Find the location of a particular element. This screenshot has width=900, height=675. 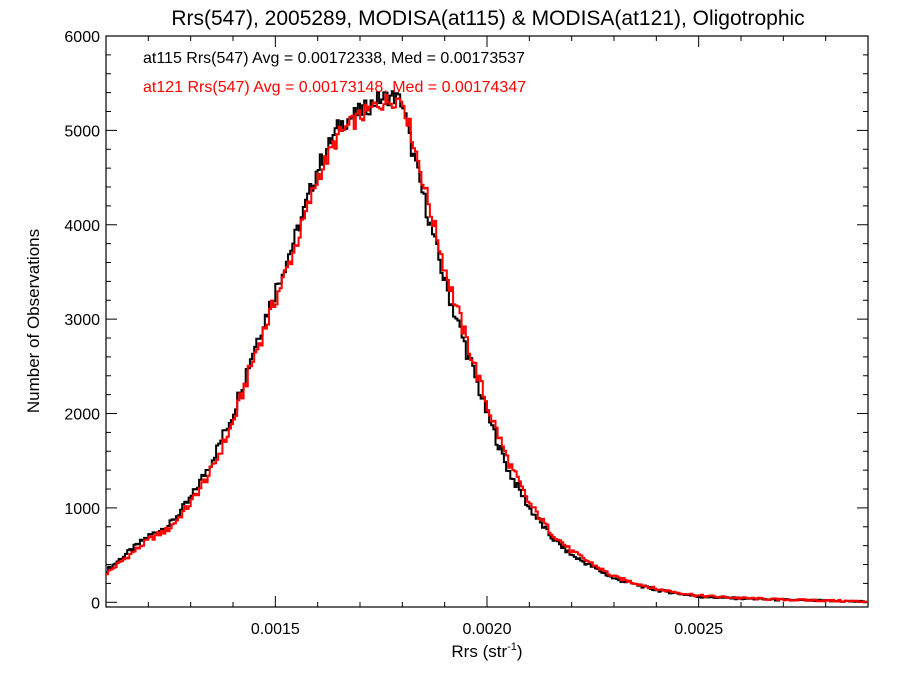

y-tick-label: 6000 is located at coordinates (82, 37).